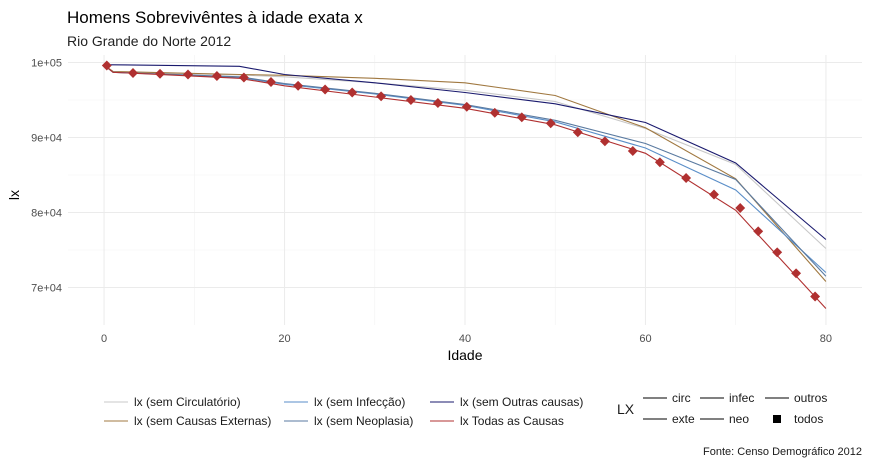 This screenshot has height=464, width=869. I want to click on x-axis-title: Idade, so click(464, 355).